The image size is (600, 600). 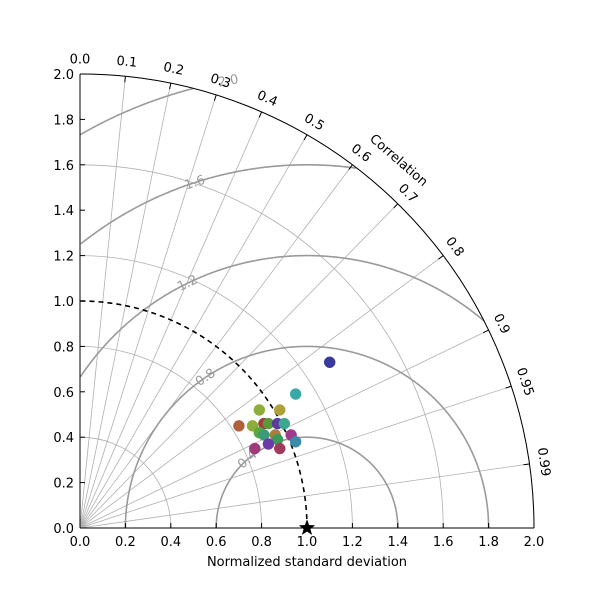 What do you see at coordinates (127, 62) in the screenshot?
I see `corr-tick-label: 0.1` at bounding box center [127, 62].